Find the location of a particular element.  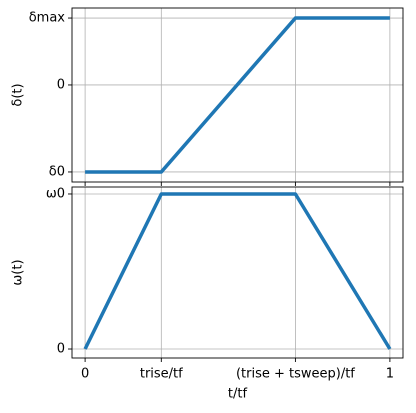

x-tick-label: 1 is located at coordinates (390, 374).